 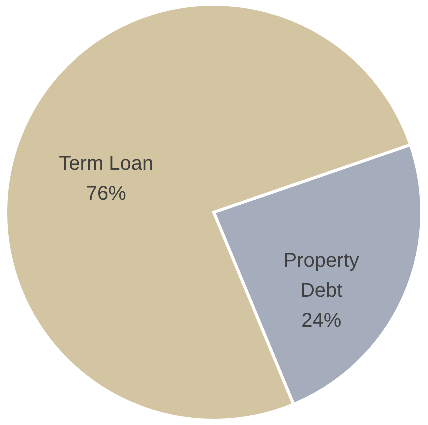 What do you see at coordinates (106, 194) in the screenshot?
I see `data-label: 76%` at bounding box center [106, 194].